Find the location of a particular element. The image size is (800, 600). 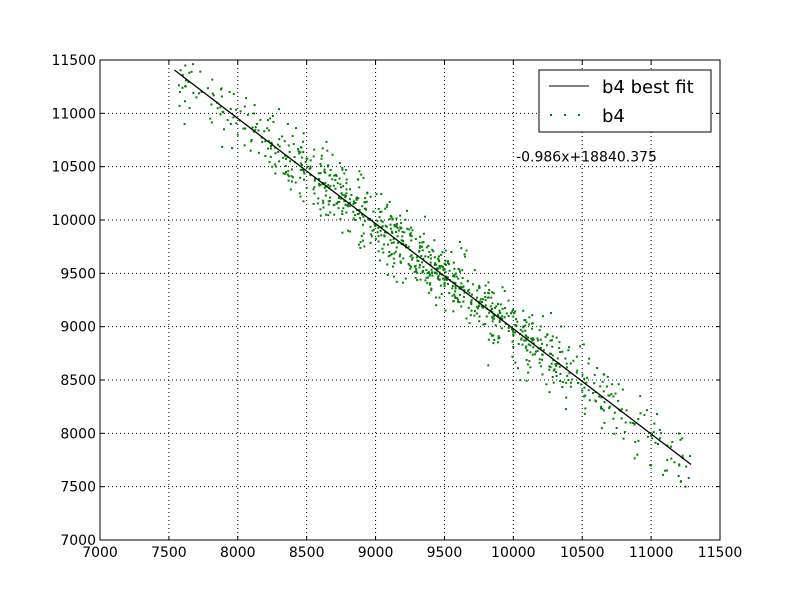

y-tick-label: 10500 is located at coordinates (73, 168).